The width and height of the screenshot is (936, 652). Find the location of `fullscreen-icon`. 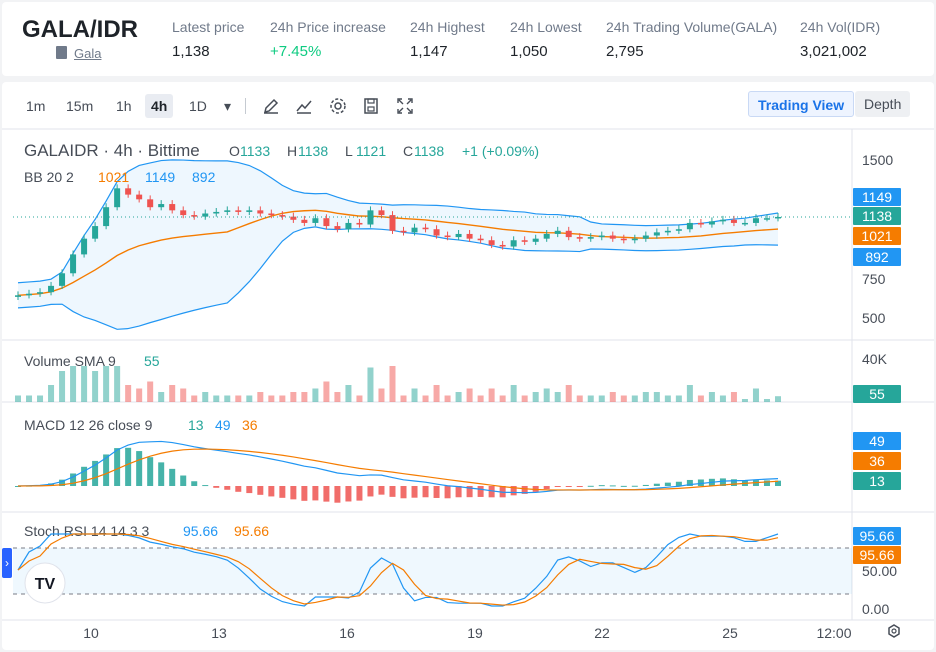

fullscreen-icon is located at coordinates (405, 106).